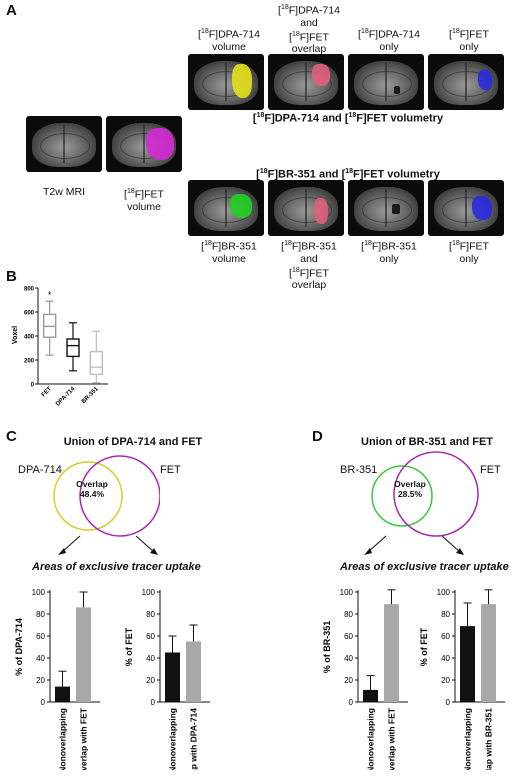 The height and width of the screenshot is (779, 520). Describe the element at coordinates (348, 636) in the screenshot. I see `bar-d1-ytick-label: 60` at that location.